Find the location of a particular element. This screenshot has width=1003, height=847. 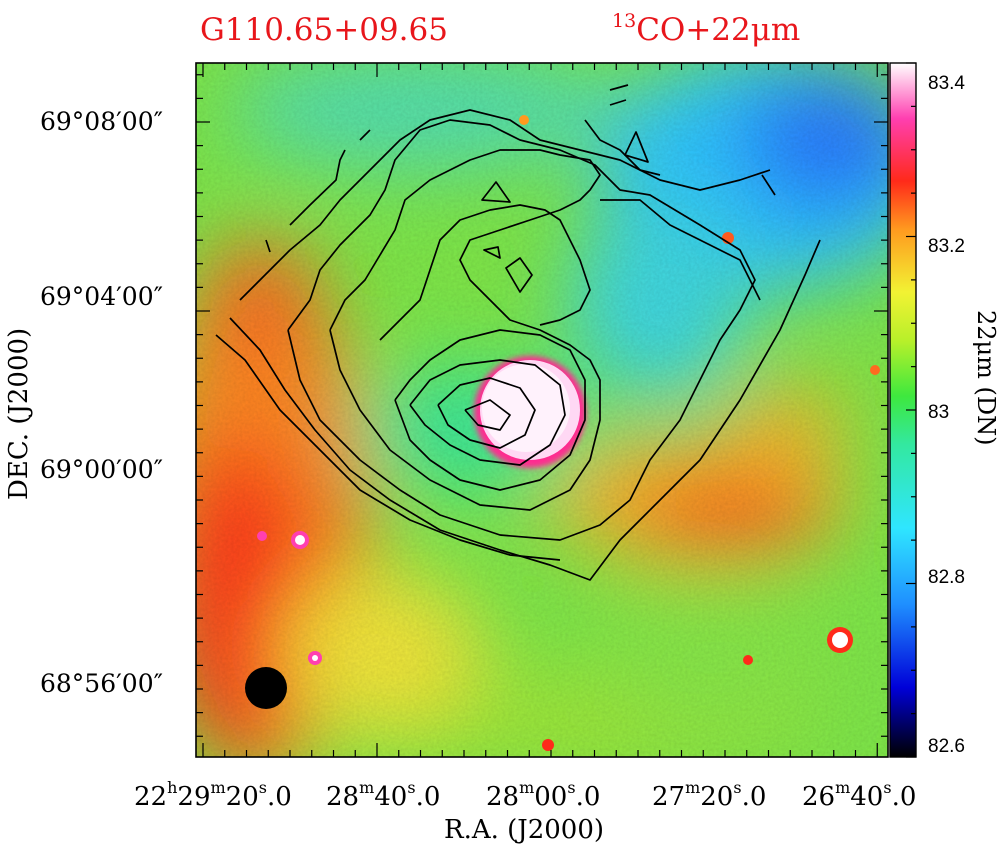

y-tick-label: 68°56′00″ is located at coordinates (101, 683).